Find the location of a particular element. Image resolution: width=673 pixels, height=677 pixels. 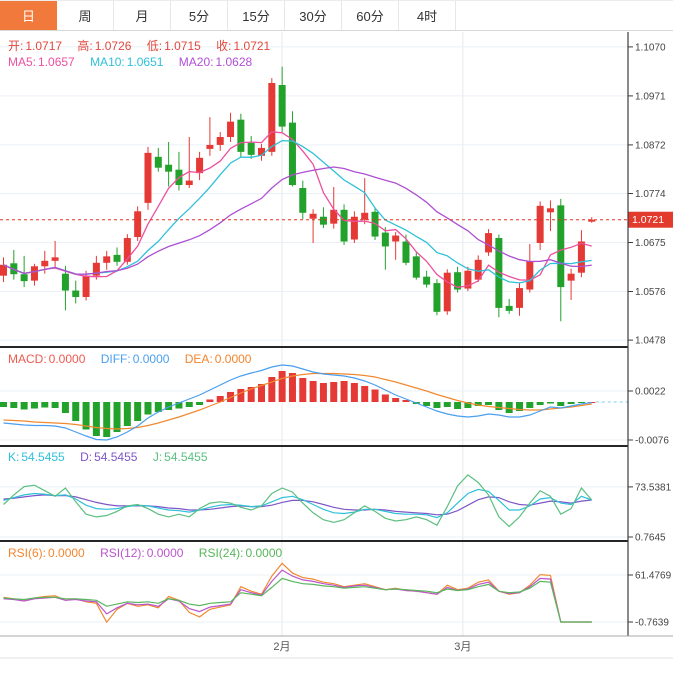

tab-week: 周 is located at coordinates (85, 15).